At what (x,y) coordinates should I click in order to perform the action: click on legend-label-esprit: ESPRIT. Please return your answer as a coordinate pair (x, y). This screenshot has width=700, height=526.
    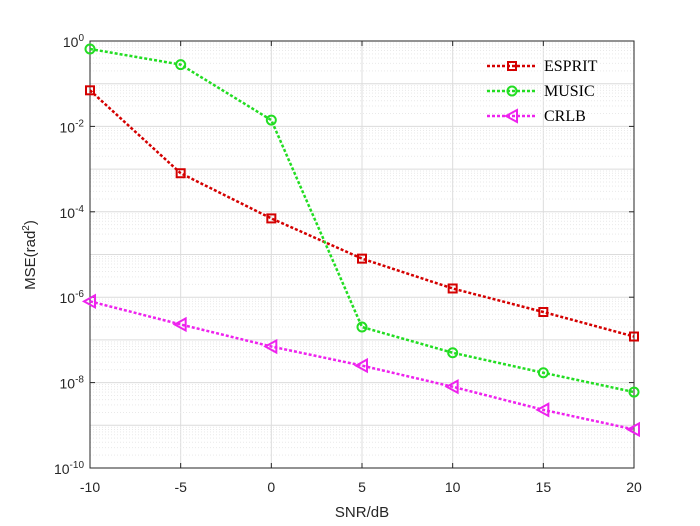
    Looking at the image, I should click on (571, 66).